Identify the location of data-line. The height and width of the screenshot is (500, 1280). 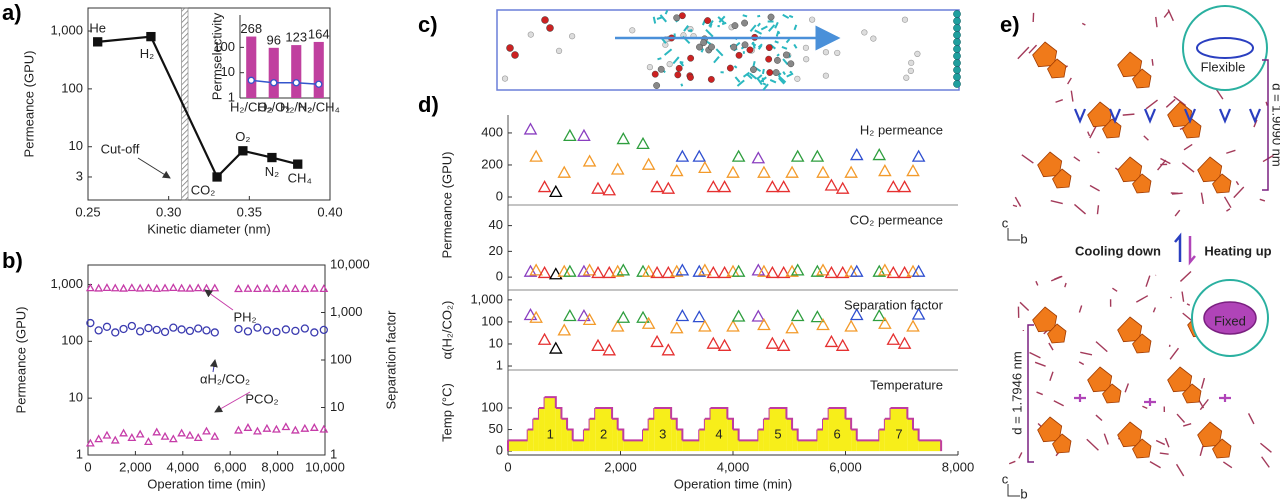
(285, 82).